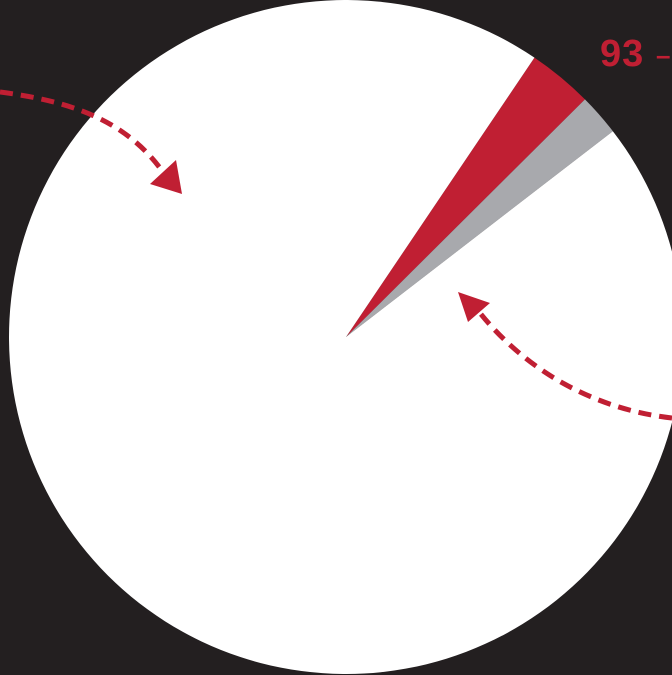 The width and height of the screenshot is (672, 675). Describe the element at coordinates (663, 55) in the screenshot. I see `callout-dash: –` at that location.